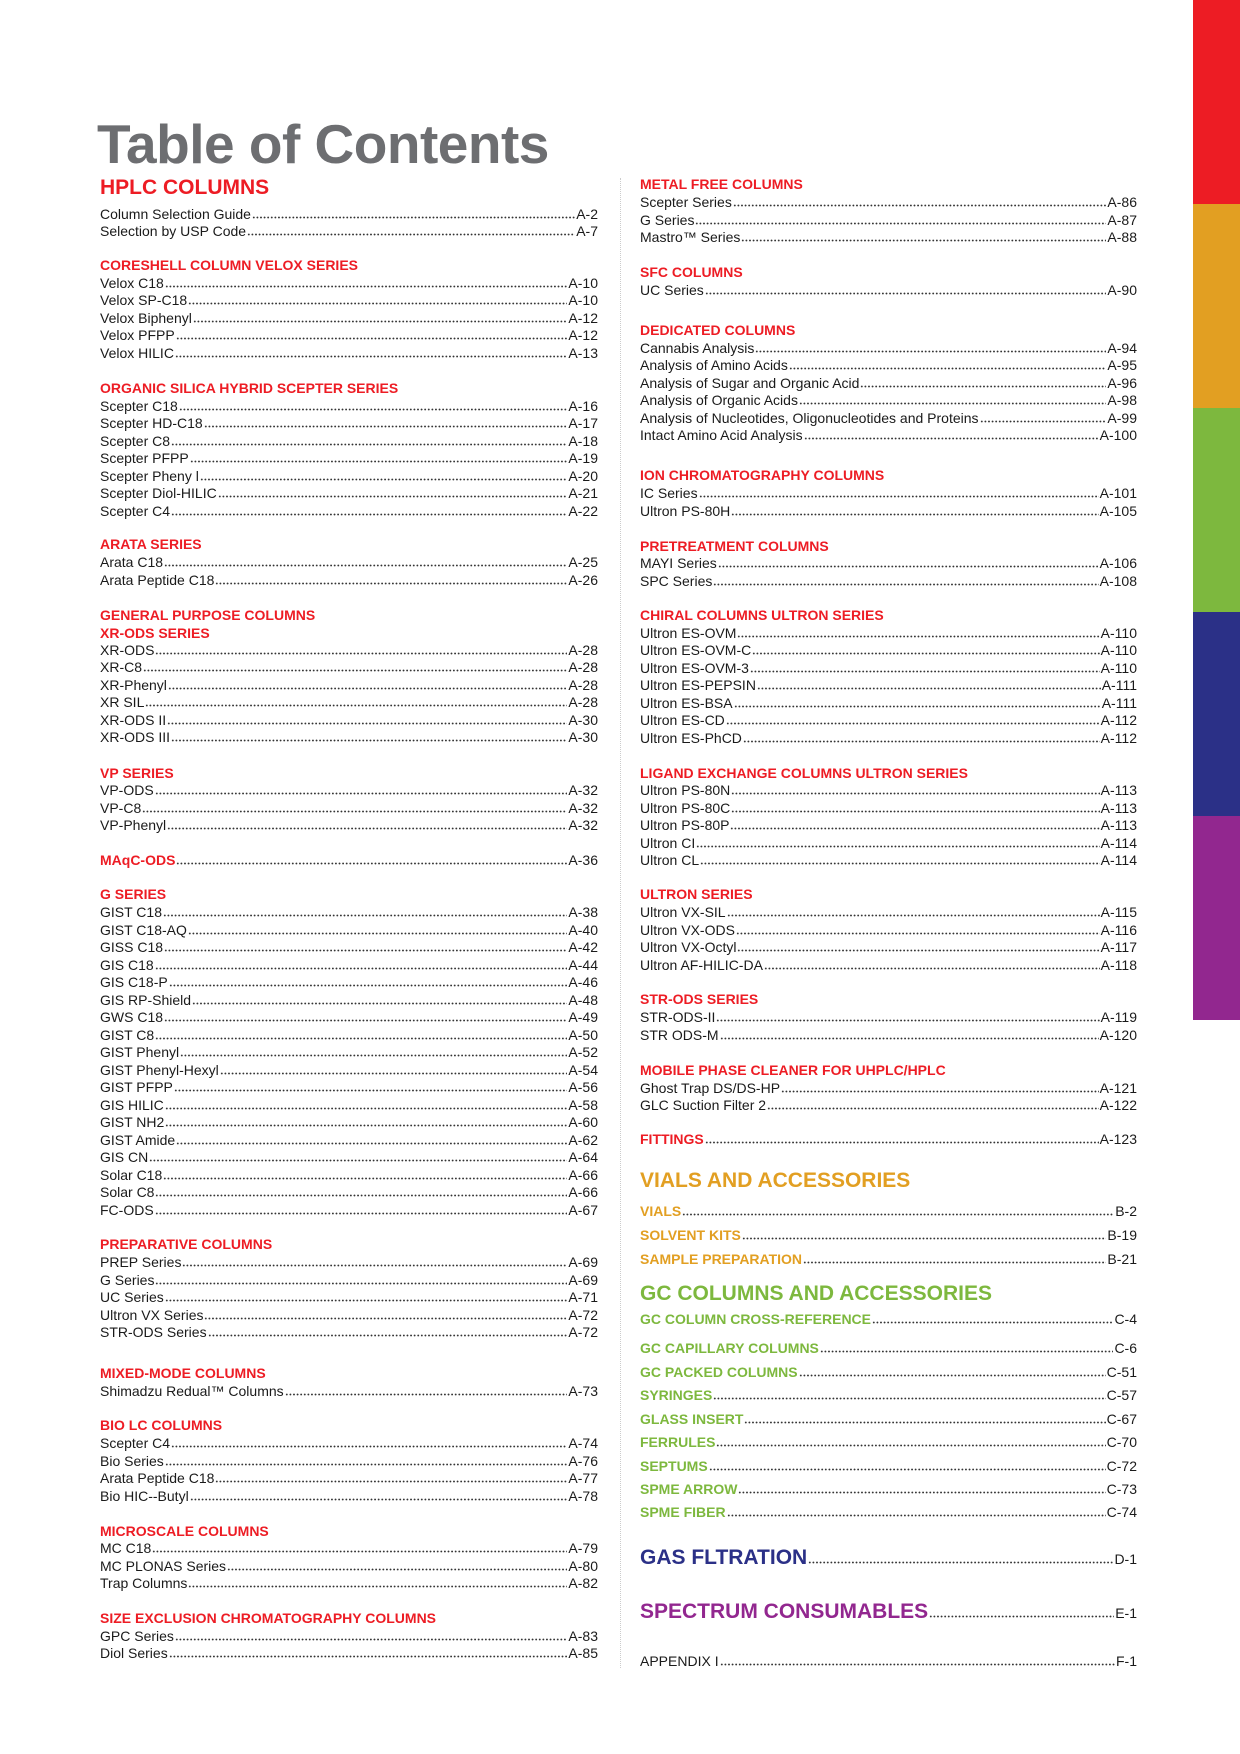  I want to click on toc-entry: VP-Phenyl A-32, so click(349, 825).